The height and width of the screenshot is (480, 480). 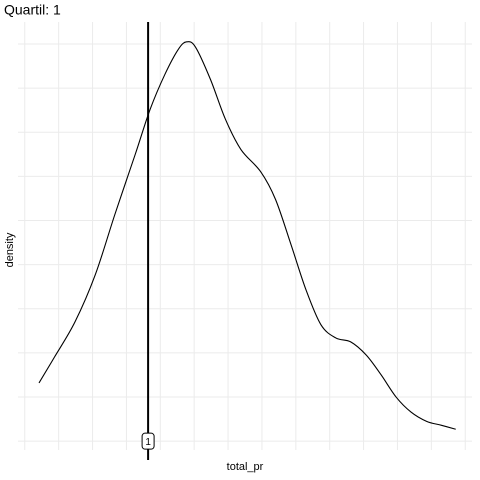 I want to click on x-axis-label: total_pr, so click(x=245, y=467).